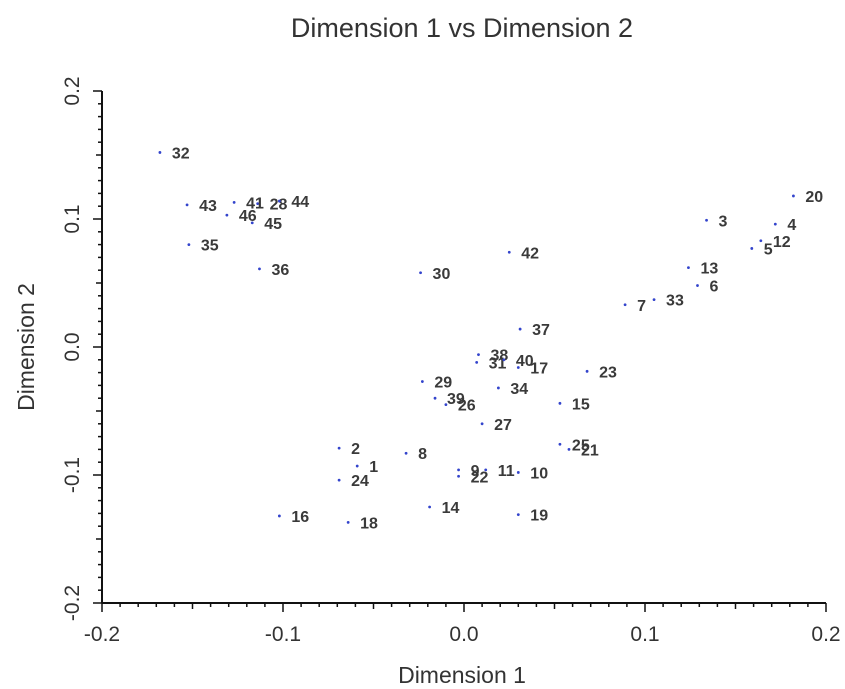 Image resolution: width=845 pixels, height=689 pixels. What do you see at coordinates (498, 363) in the screenshot?
I see `data-point-label: 31` at bounding box center [498, 363].